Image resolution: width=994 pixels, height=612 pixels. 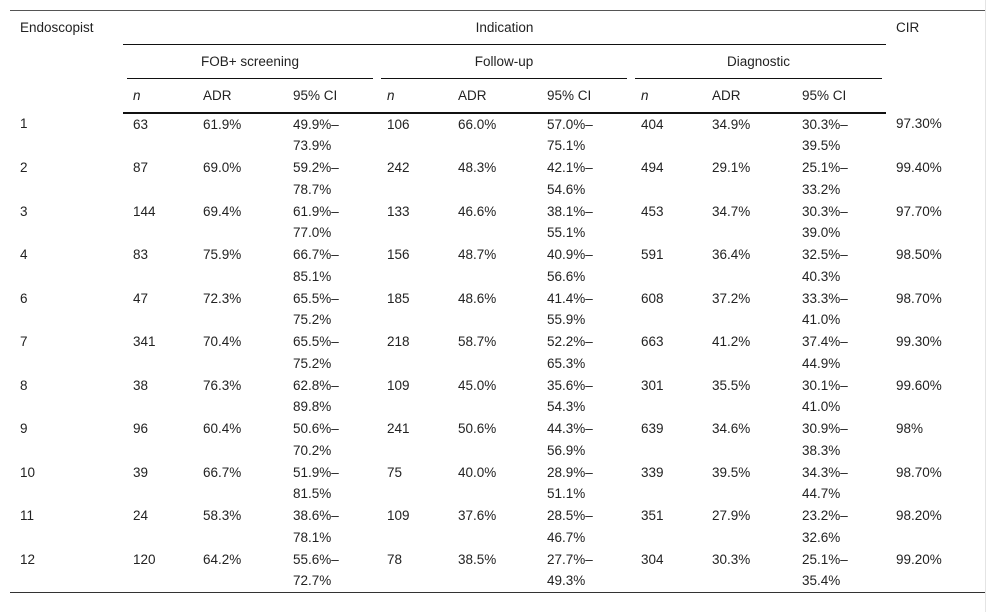 I want to click on cell-diag-ci: 25.1%–33.2%, so click(x=825, y=178).